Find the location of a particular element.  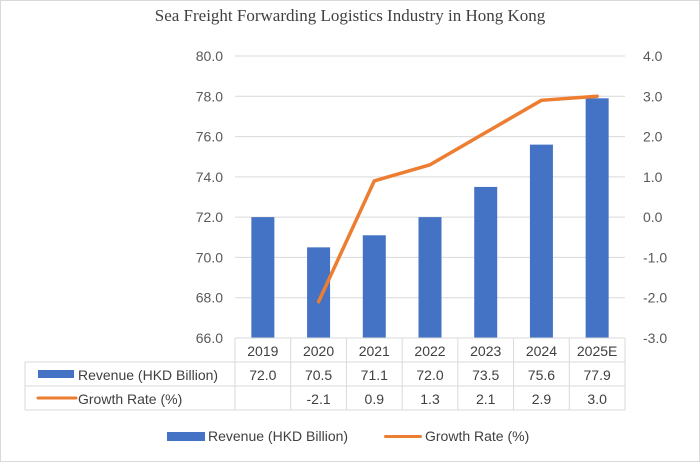

right-axis-tick: -1.0 is located at coordinates (655, 257).